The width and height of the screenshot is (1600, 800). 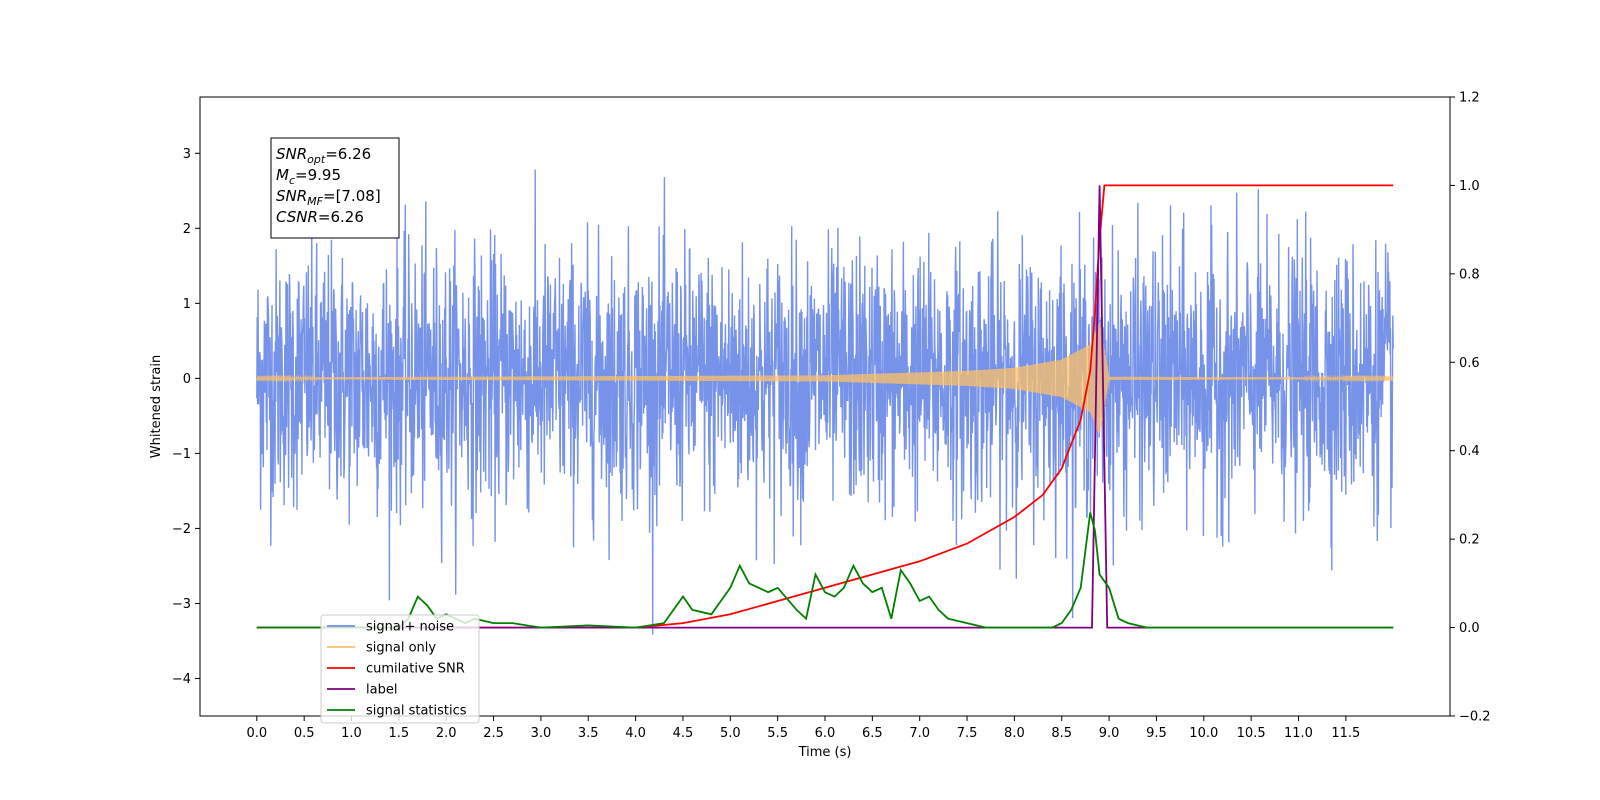 I want to click on y-tick-label: −1, so click(x=181, y=454).